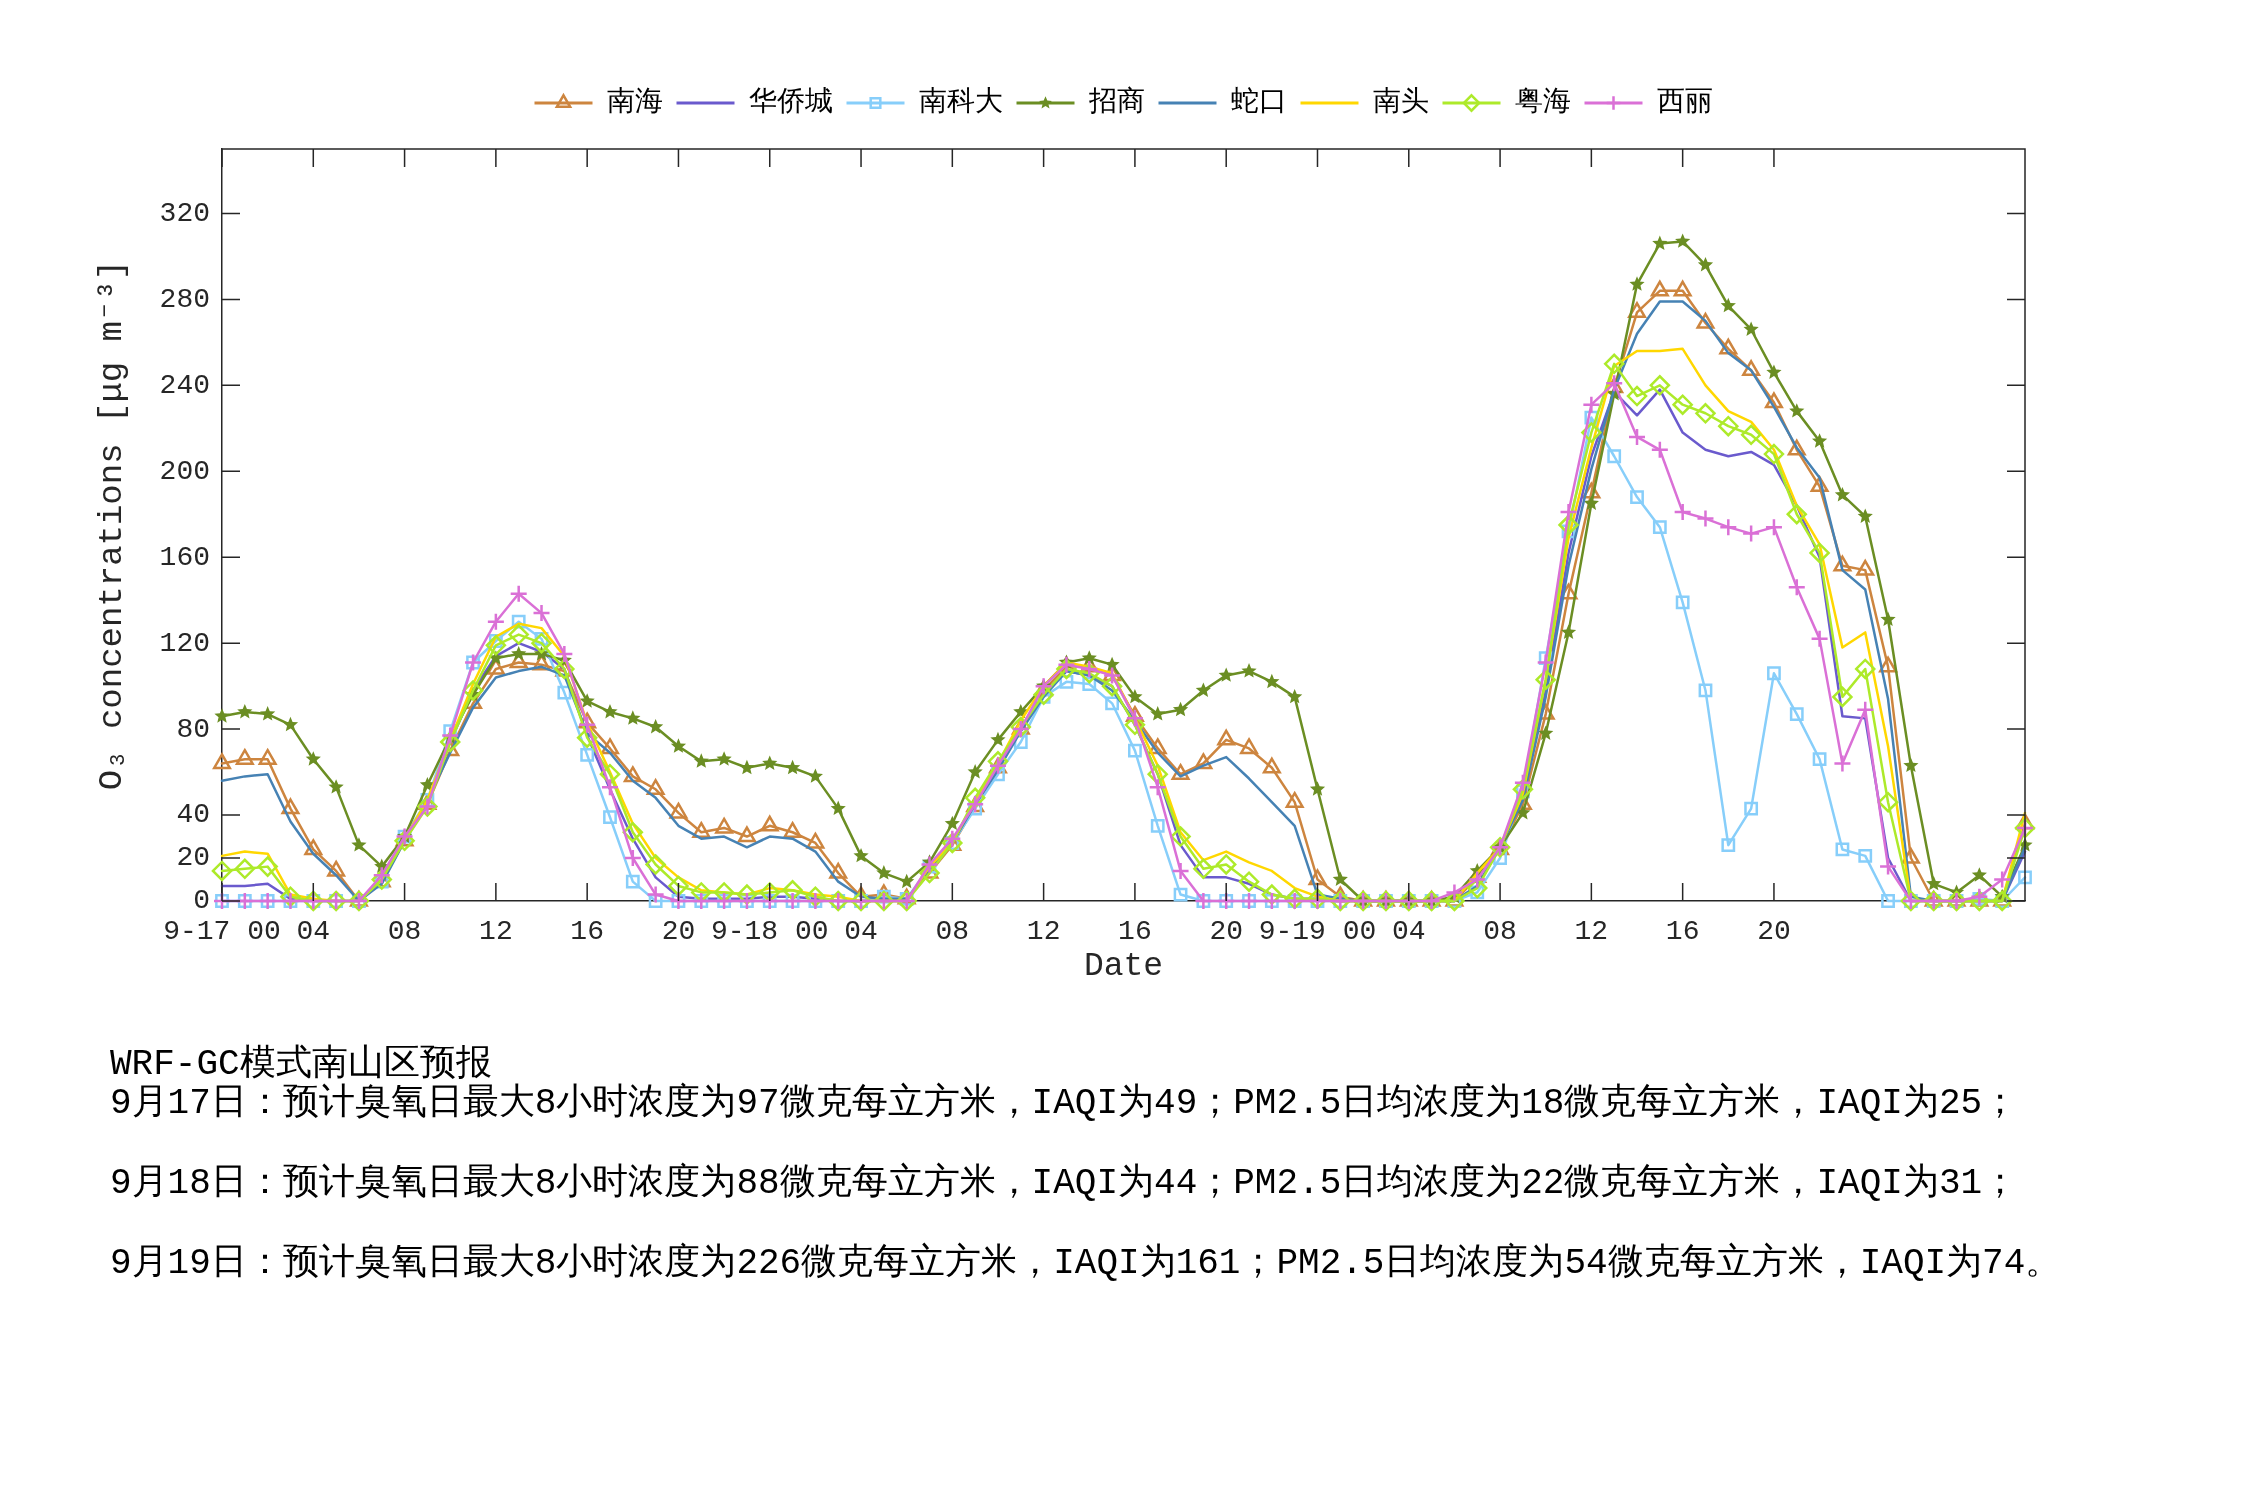  Describe the element at coordinates (634, 101) in the screenshot. I see `legend-label: 南海` at that location.